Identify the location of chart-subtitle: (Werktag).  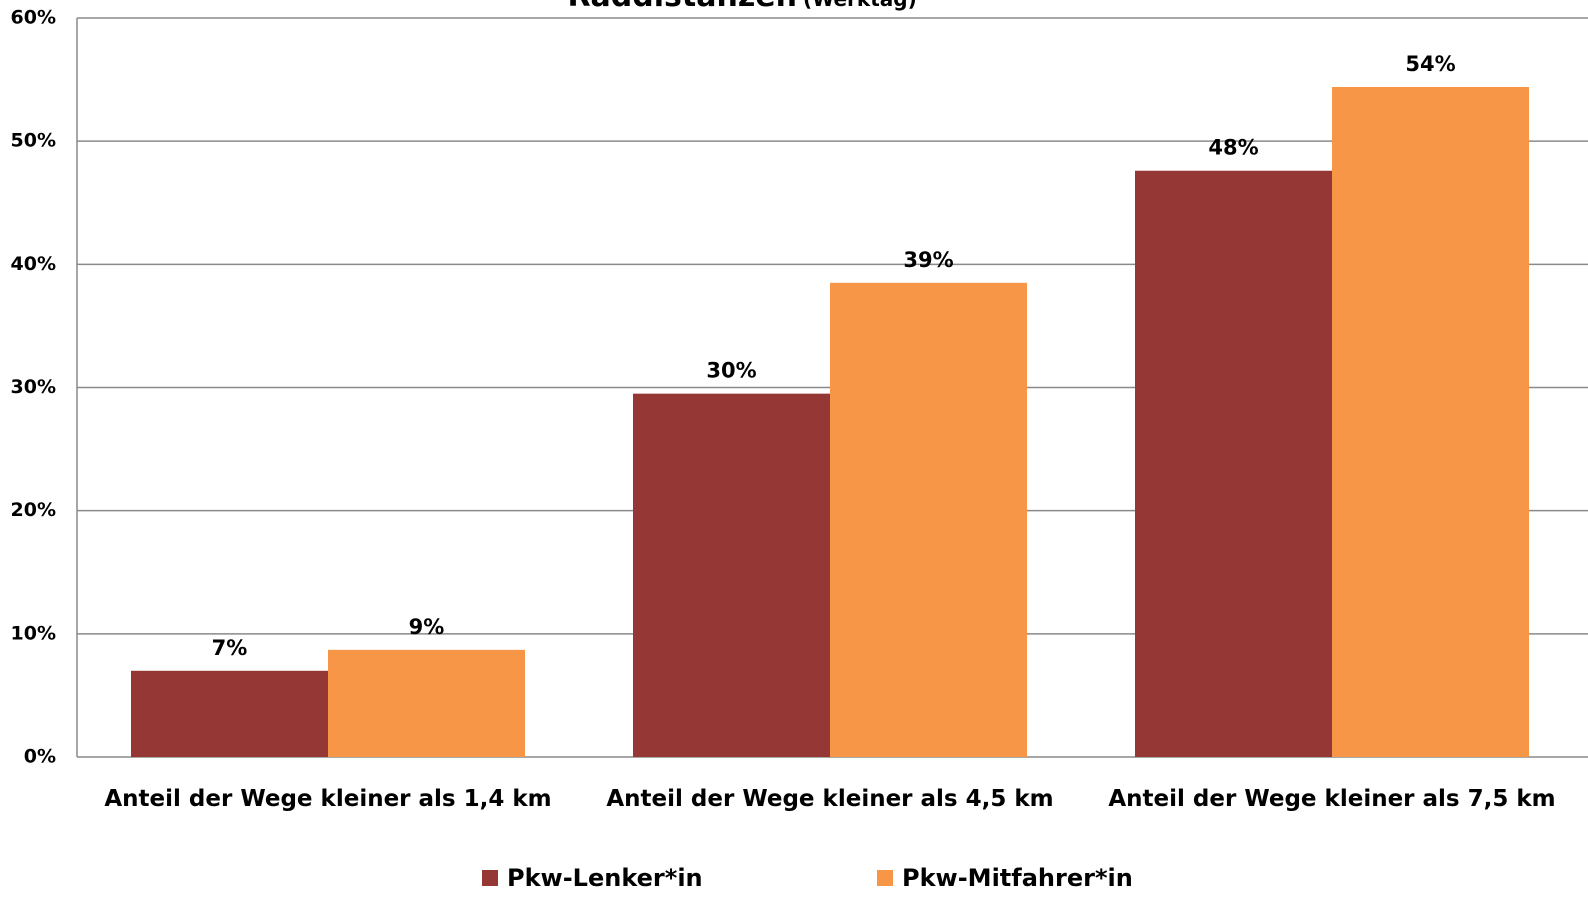
(860, 5).